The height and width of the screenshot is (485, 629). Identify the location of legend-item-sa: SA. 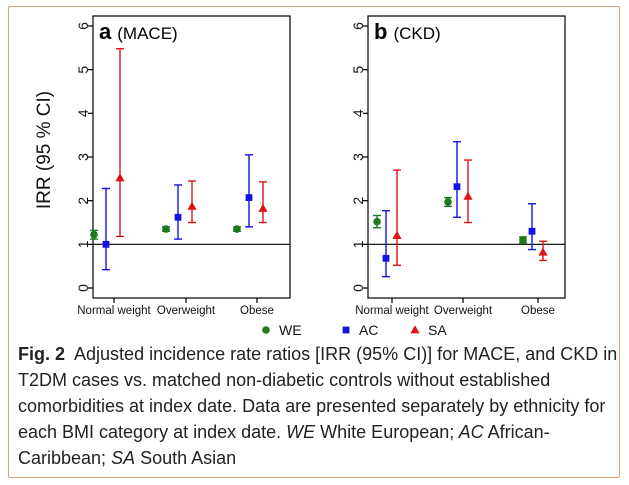
(428, 330).